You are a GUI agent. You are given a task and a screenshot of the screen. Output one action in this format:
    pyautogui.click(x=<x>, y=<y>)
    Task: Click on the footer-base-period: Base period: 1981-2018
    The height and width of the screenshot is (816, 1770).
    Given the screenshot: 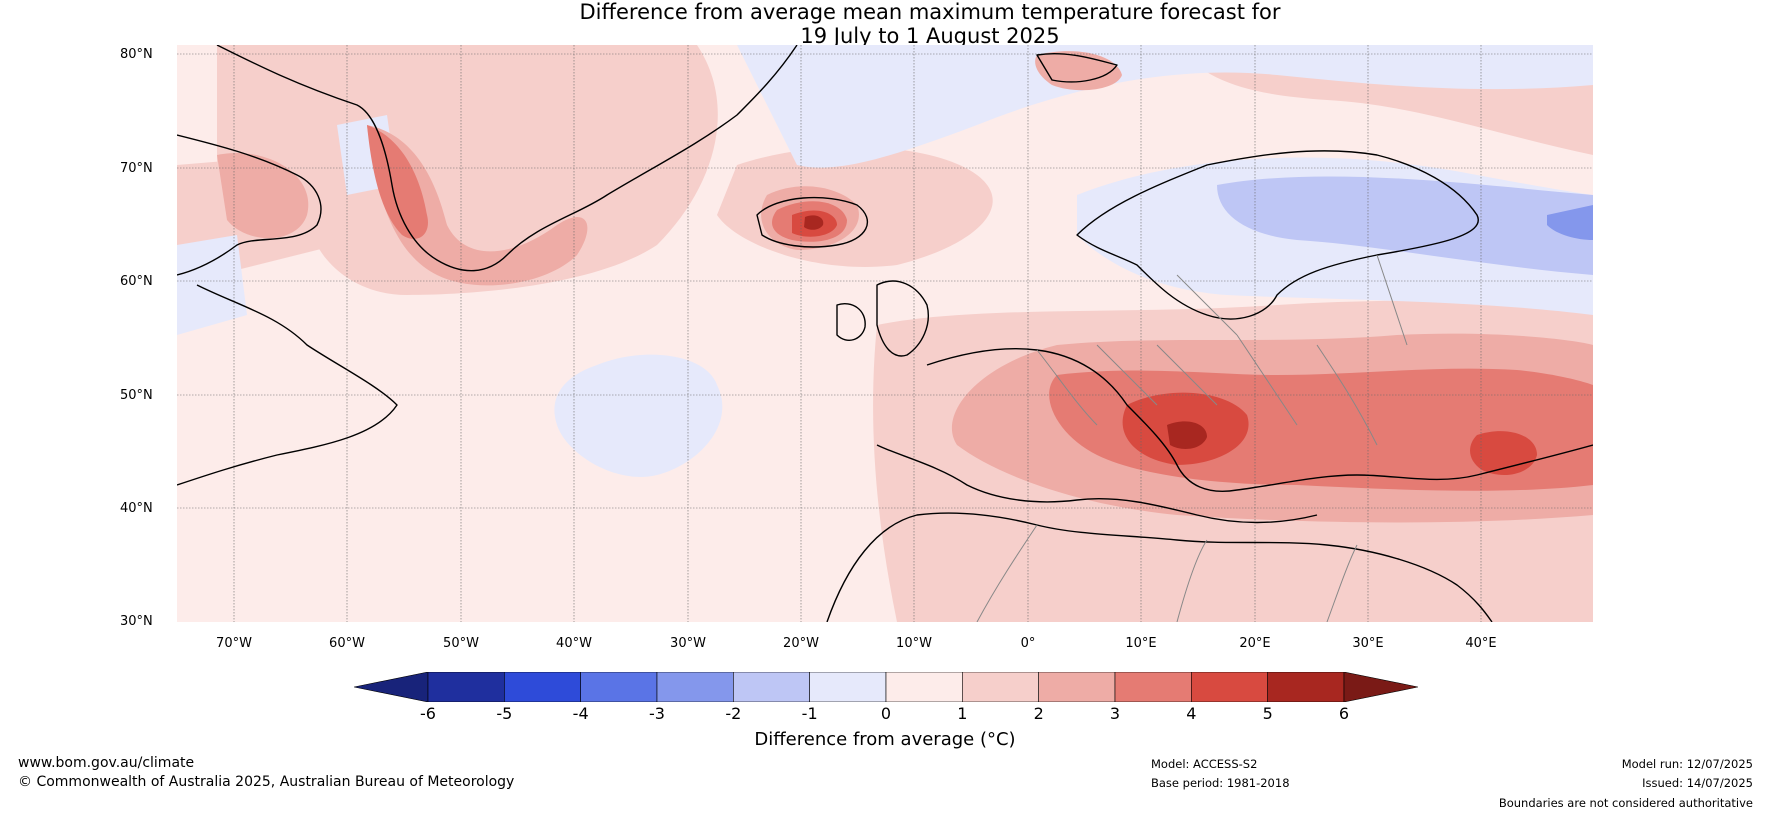 What is the action you would take?
    pyautogui.click(x=1220, y=783)
    